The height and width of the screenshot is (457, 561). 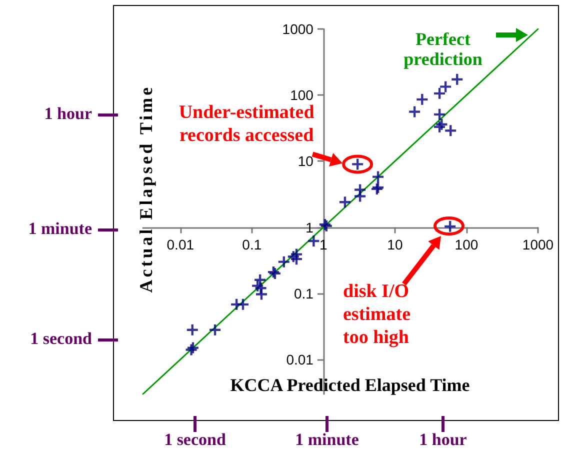 I want to click on x-tick-label: 100, so click(x=466, y=244).